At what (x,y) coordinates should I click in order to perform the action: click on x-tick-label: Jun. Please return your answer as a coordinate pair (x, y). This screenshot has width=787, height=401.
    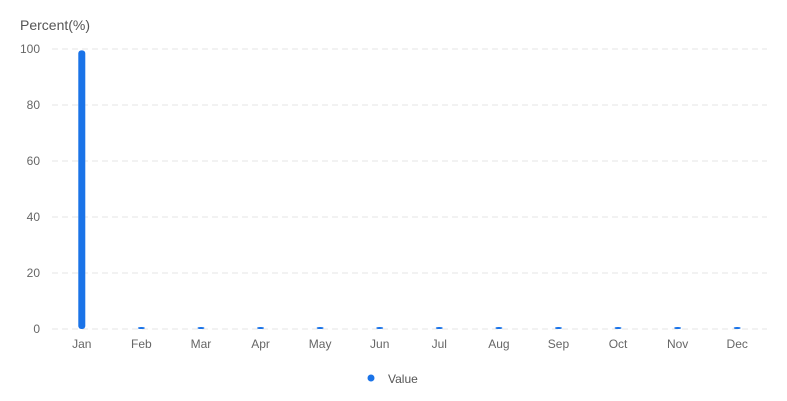
    Looking at the image, I should click on (379, 344).